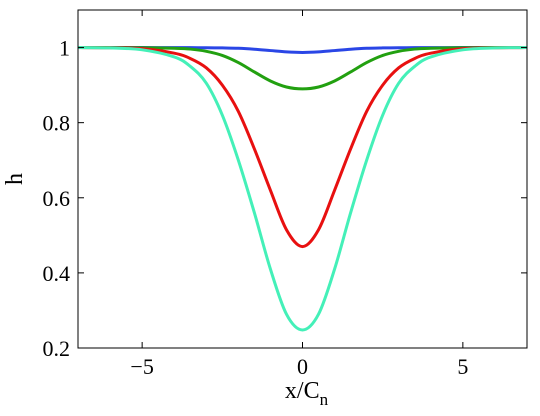 This screenshot has width=540, height=416. I want to click on x-tick-label-2: 0, so click(302, 366).